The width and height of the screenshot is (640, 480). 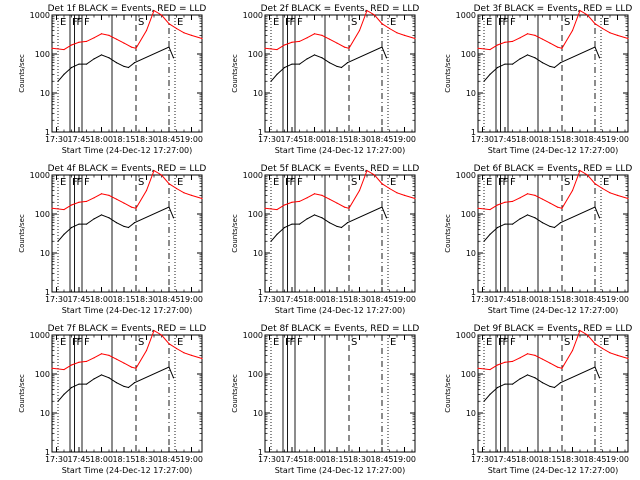 I want to click on panel-title: Det 7f BLACK = Events, RED = LLD, so click(x=127, y=329).